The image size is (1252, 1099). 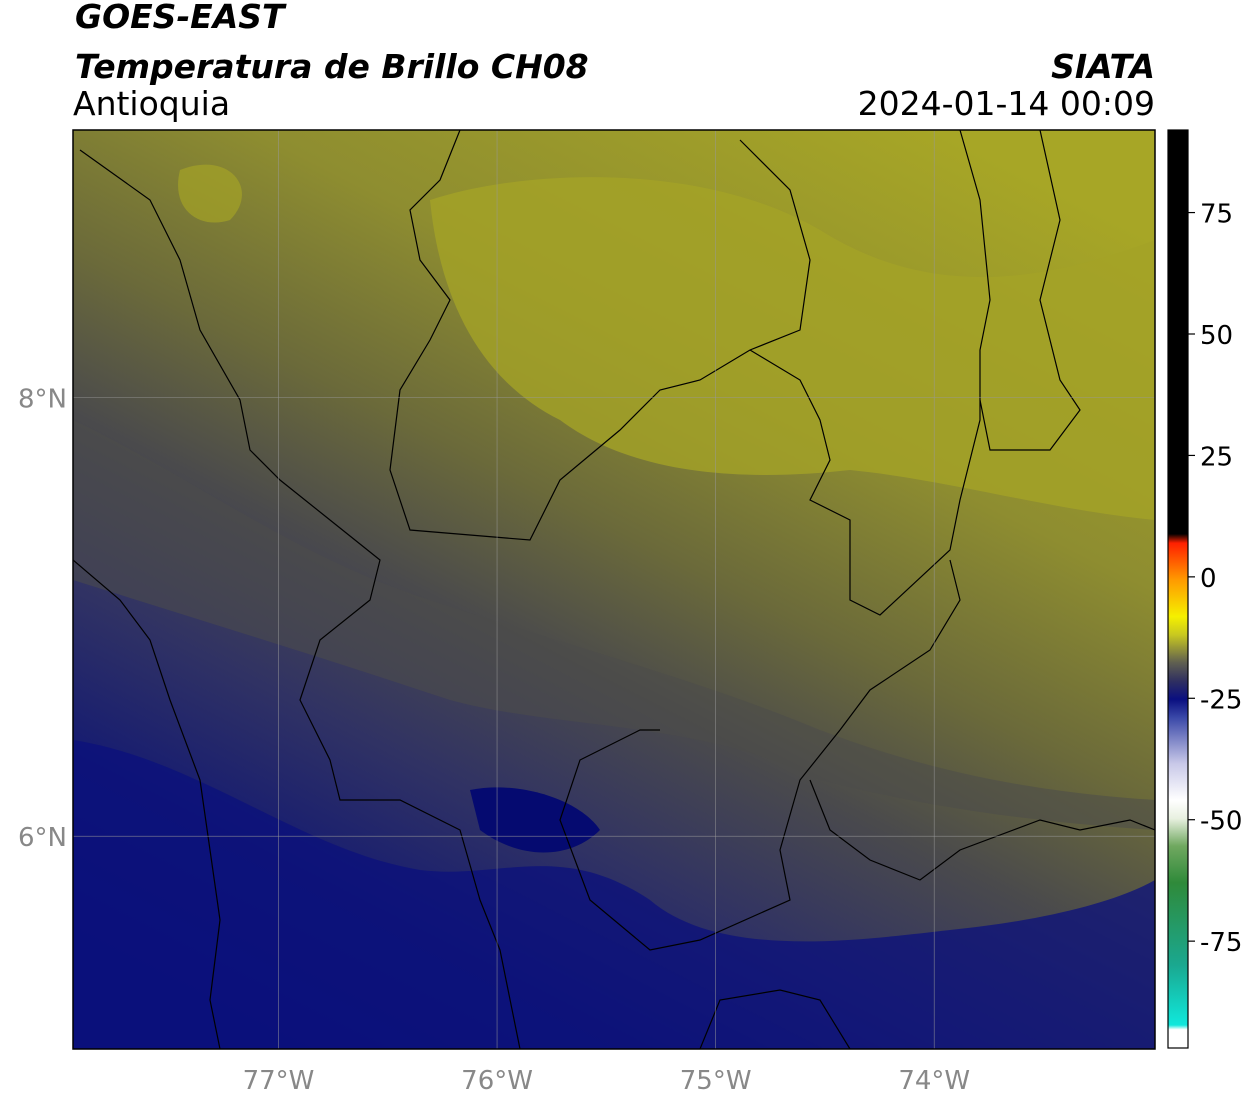 What do you see at coordinates (1208, 579) in the screenshot?
I see `colorbar-tick-label: 0` at bounding box center [1208, 579].